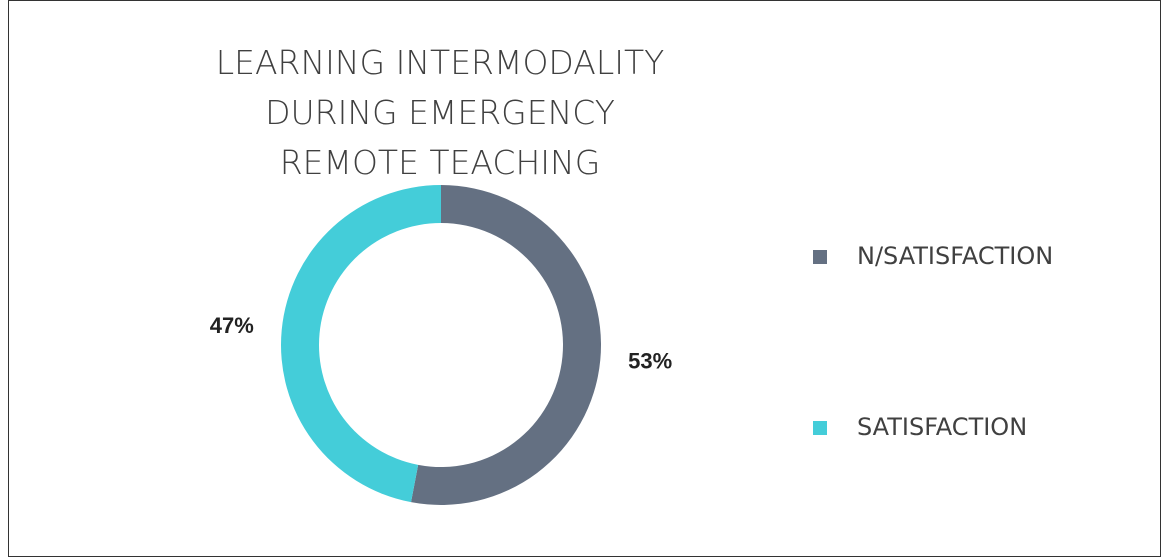 The width and height of the screenshot is (1162, 558). Describe the element at coordinates (650, 361) in the screenshot. I see `value-label: 53%` at that location.